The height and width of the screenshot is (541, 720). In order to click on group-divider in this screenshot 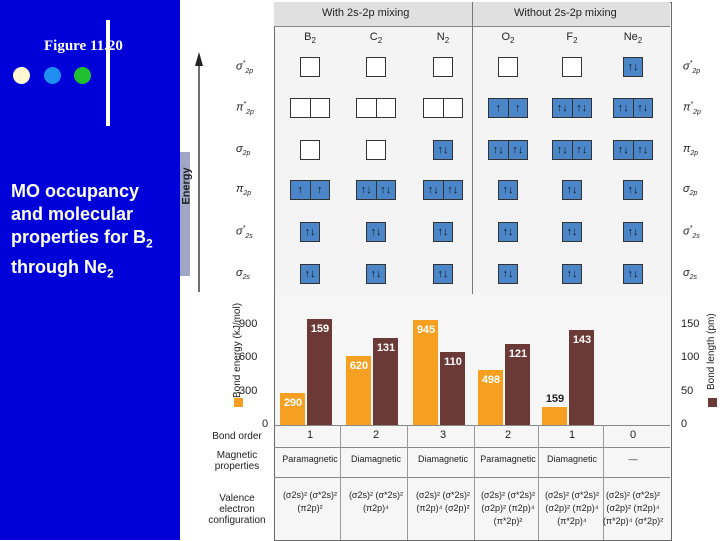, I will do `click(472, 148)`.